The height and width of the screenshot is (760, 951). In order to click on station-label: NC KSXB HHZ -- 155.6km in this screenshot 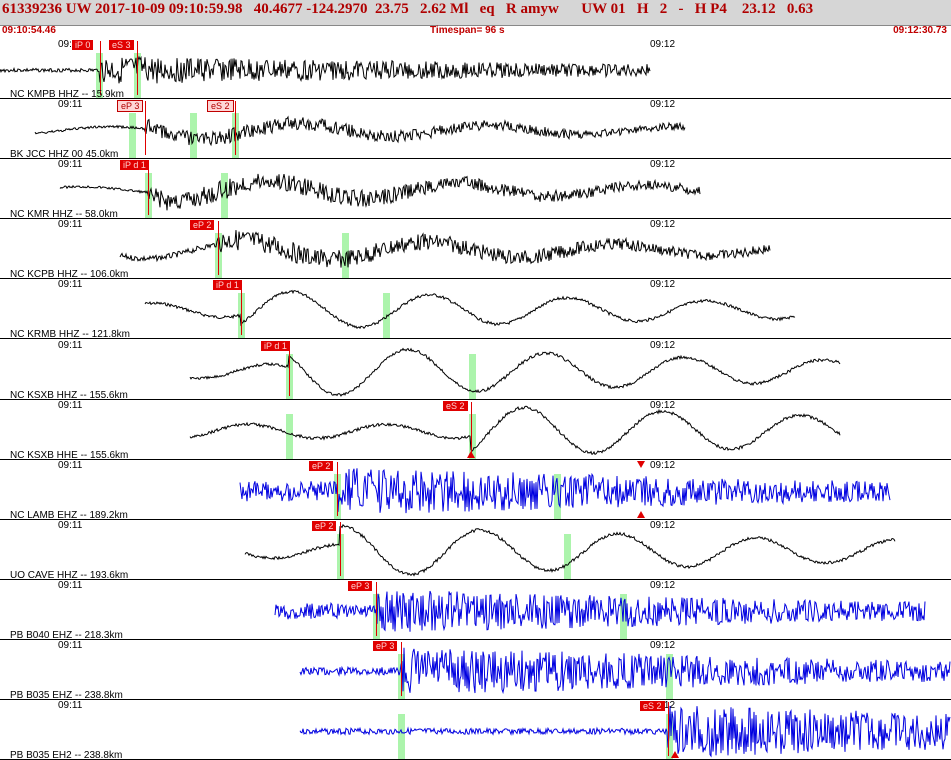, I will do `click(69, 394)`.